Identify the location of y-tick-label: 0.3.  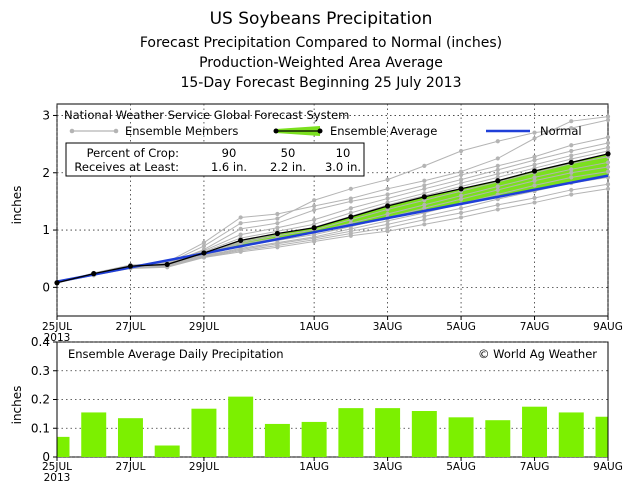
(40, 371).